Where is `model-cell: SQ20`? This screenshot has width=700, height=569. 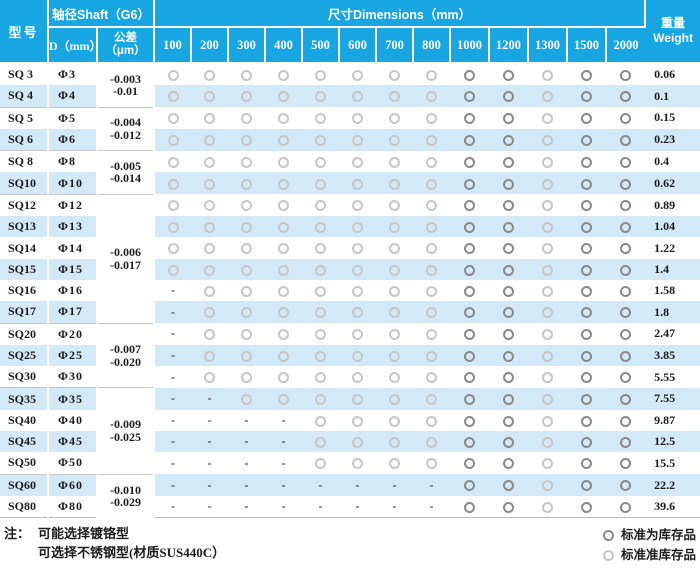 model-cell: SQ20 is located at coordinates (24, 333).